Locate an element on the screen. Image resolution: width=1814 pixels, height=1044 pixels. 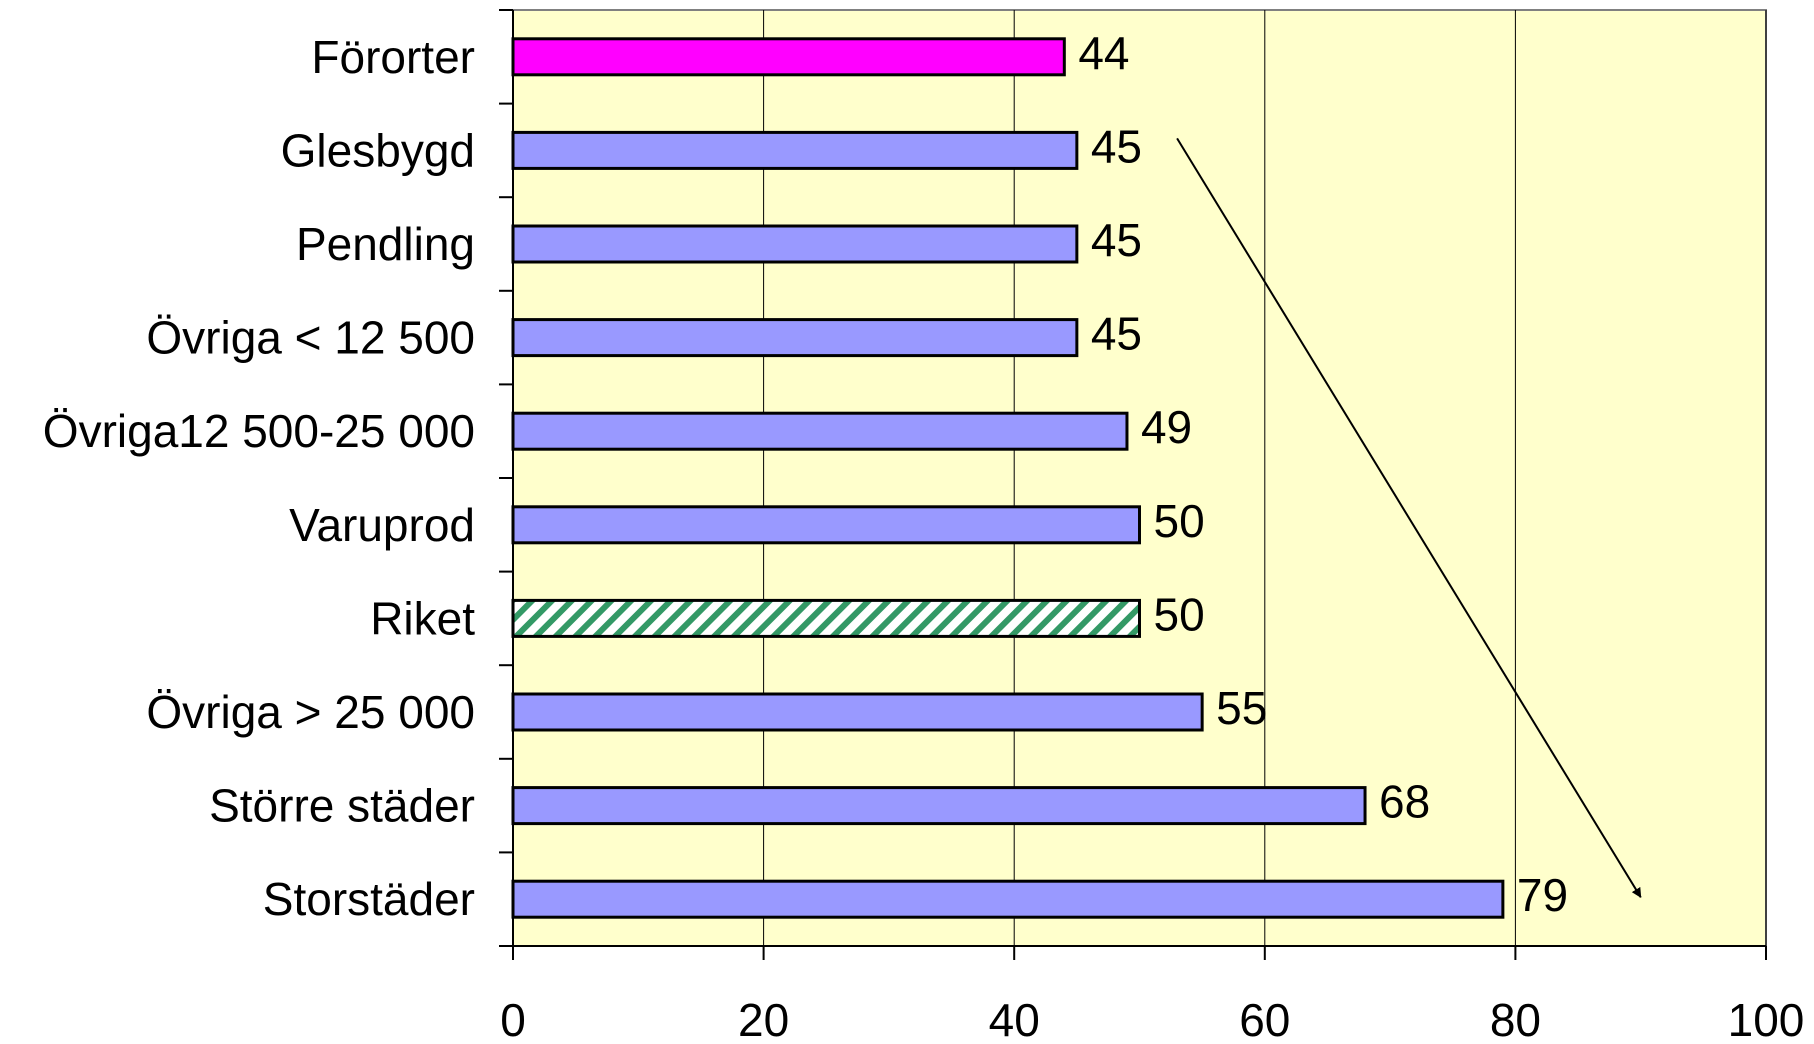
x-tick-label-80: 80 is located at coordinates (1515, 1016).